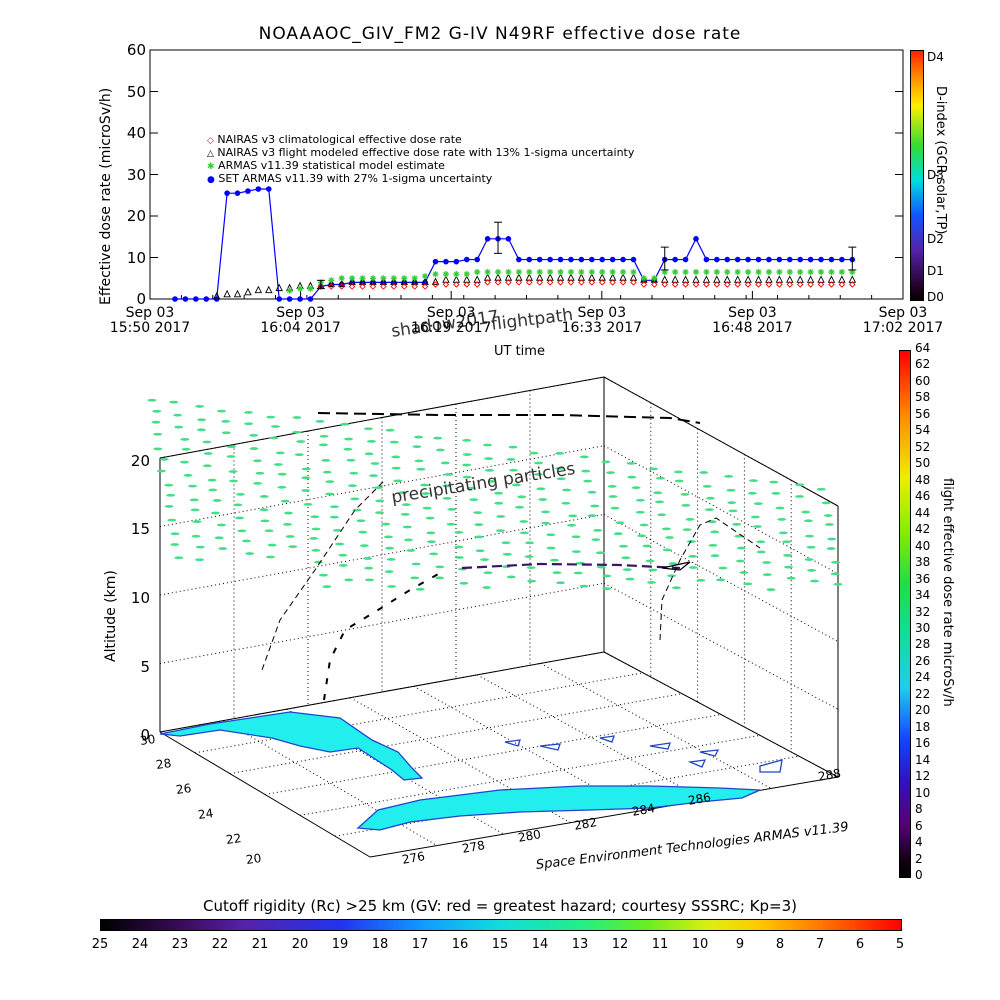  Describe the element at coordinates (923, 463) in the screenshot. I see `dose-tick: 50` at that location.